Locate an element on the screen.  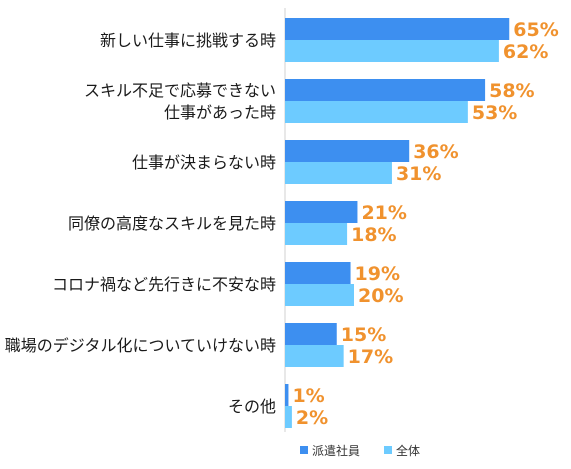
category-label-line: 新しい仕事に挑戦する時 is located at coordinates (188, 40).